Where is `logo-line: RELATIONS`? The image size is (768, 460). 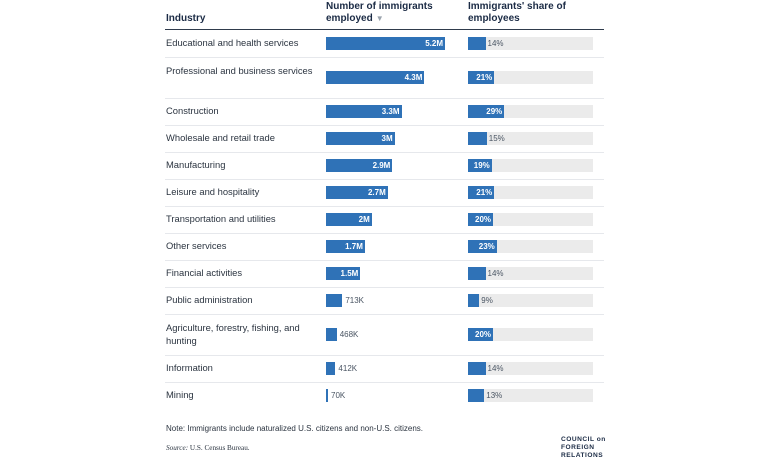
logo-line: RELATIONS is located at coordinates (582, 455).